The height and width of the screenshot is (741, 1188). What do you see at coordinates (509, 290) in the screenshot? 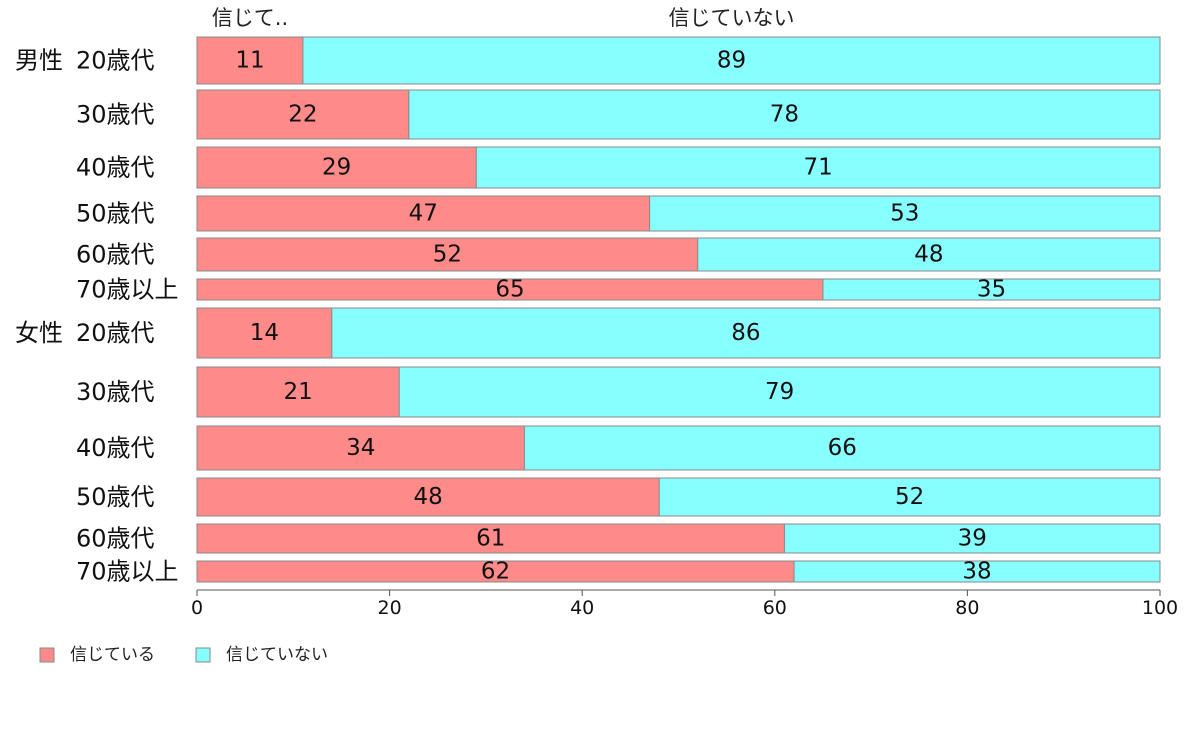
I see `bar-value-label: 65` at bounding box center [509, 290].